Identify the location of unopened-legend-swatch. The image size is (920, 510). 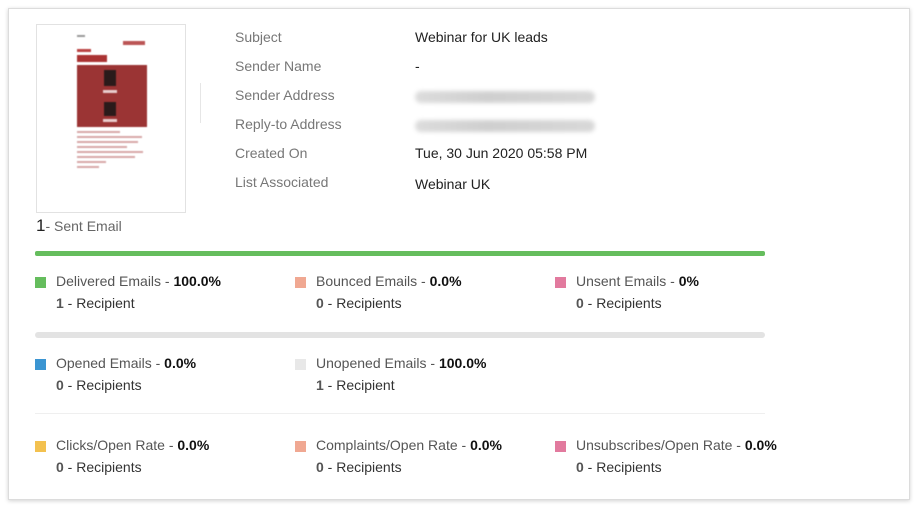
(300, 364).